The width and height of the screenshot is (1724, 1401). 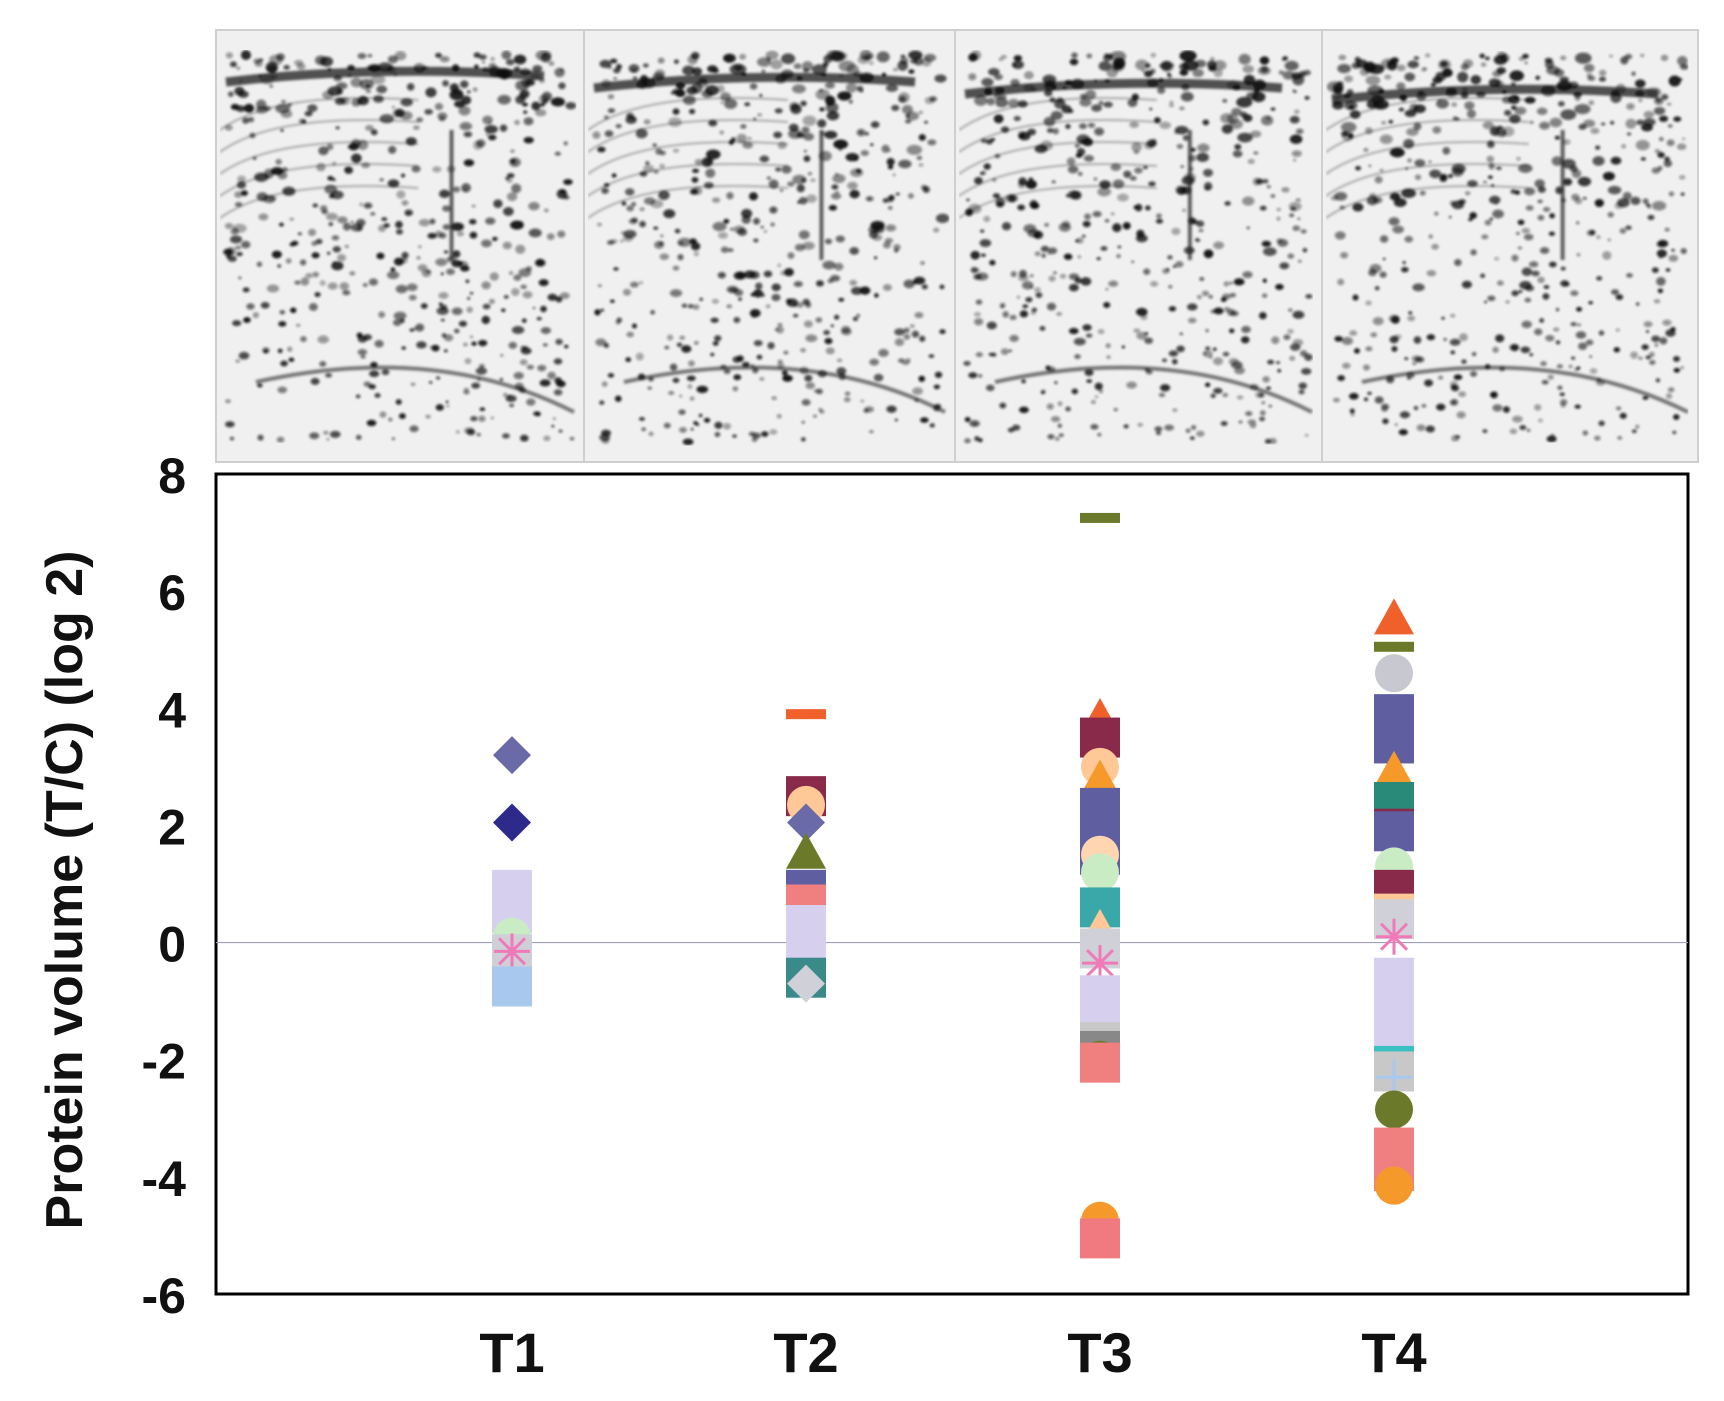 I want to click on x-tick-label: T3, so click(x=1099, y=1352).